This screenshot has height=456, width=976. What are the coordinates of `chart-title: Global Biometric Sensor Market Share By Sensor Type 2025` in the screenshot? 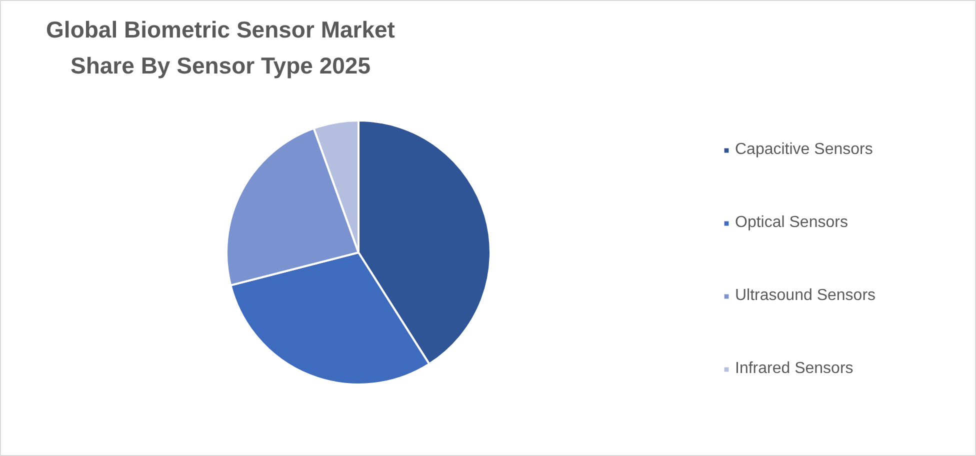 It's located at (221, 47).